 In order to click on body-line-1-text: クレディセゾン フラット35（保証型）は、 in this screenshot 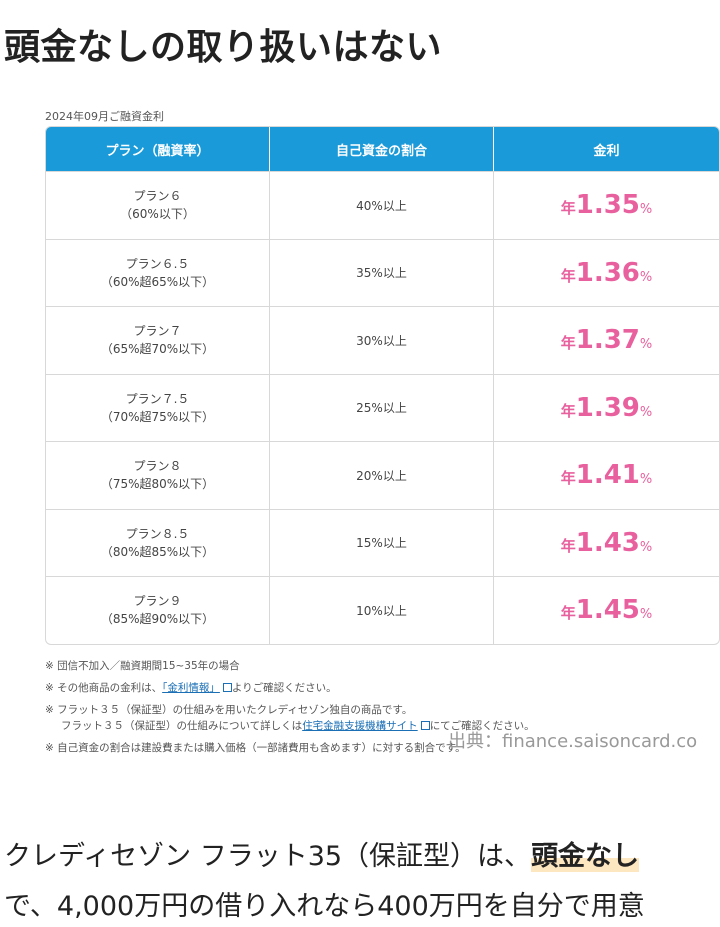, I will do `click(268, 856)`.